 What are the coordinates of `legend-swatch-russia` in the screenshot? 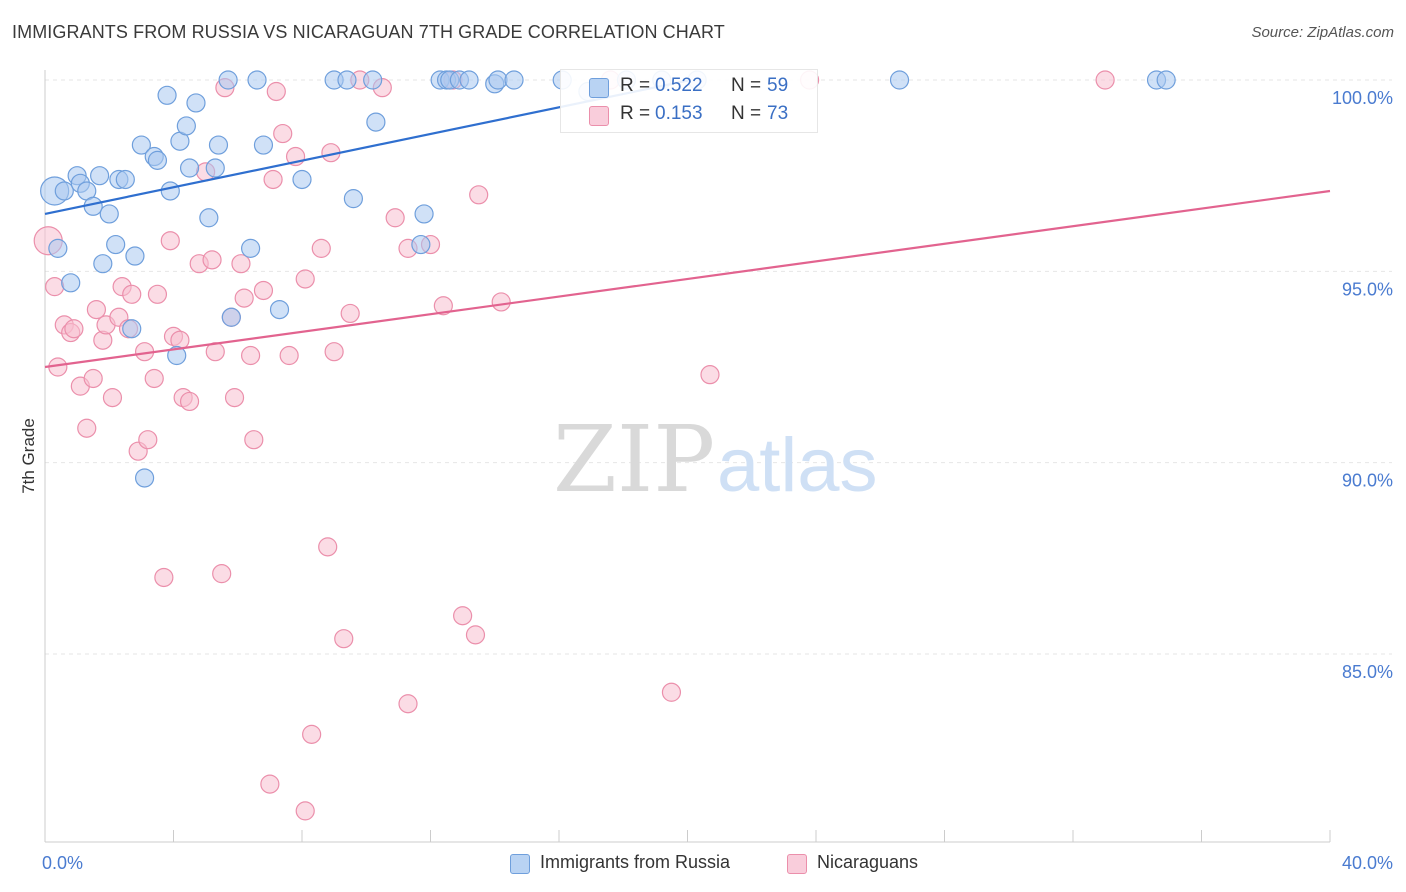 It's located at (599, 88).